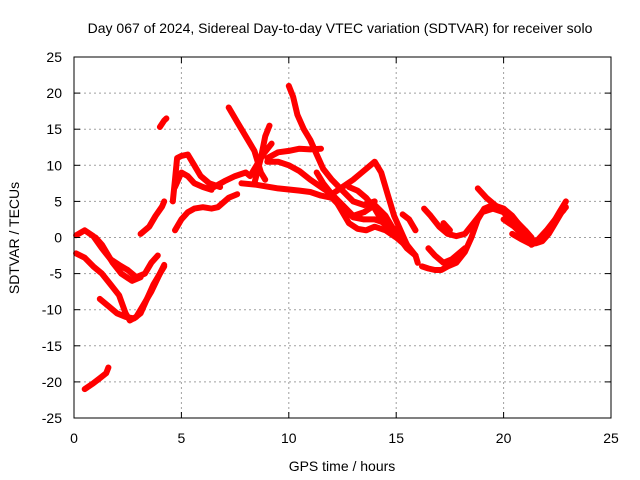 This screenshot has height=480, width=640. Describe the element at coordinates (52, 310) in the screenshot. I see `y-tick-label: -10` at that location.